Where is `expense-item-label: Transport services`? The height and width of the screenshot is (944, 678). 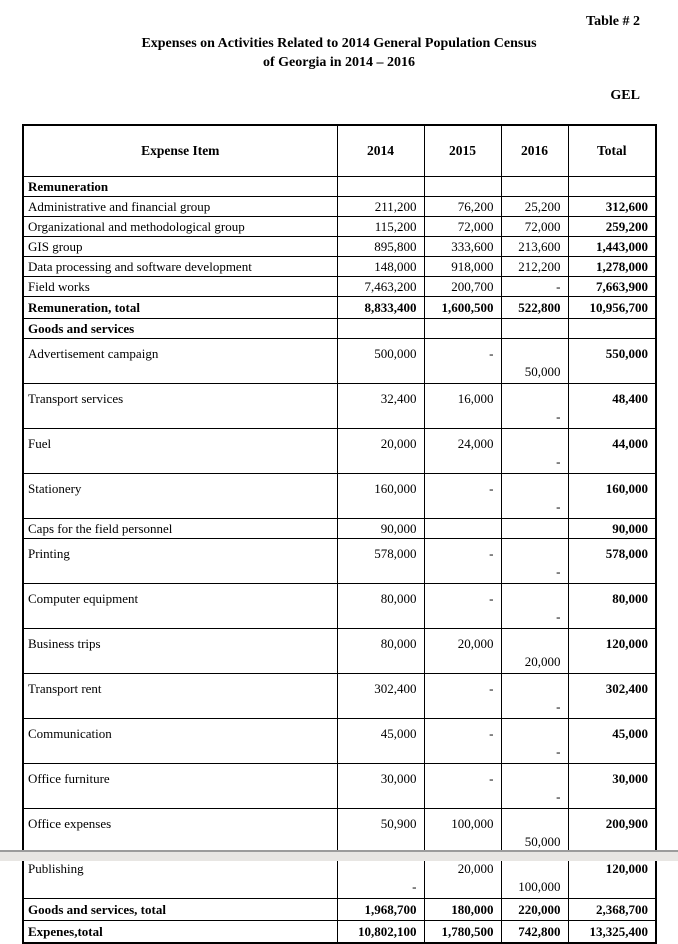 expense-item-label: Transport services is located at coordinates (180, 406).